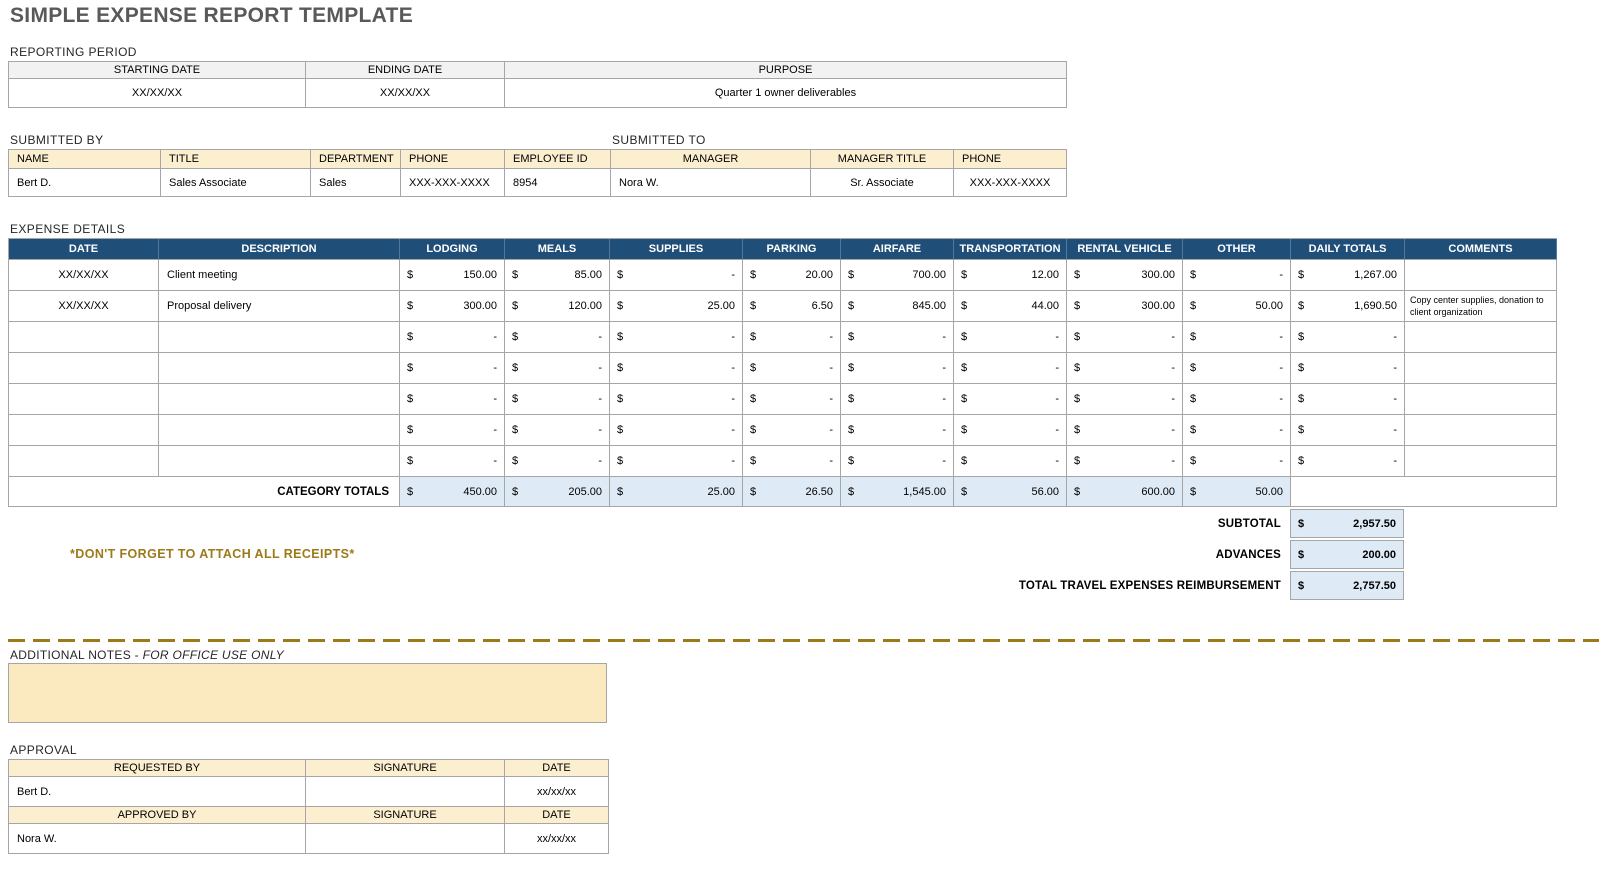  I want to click on approved-by-date: xx/xx/xx, so click(557, 839).